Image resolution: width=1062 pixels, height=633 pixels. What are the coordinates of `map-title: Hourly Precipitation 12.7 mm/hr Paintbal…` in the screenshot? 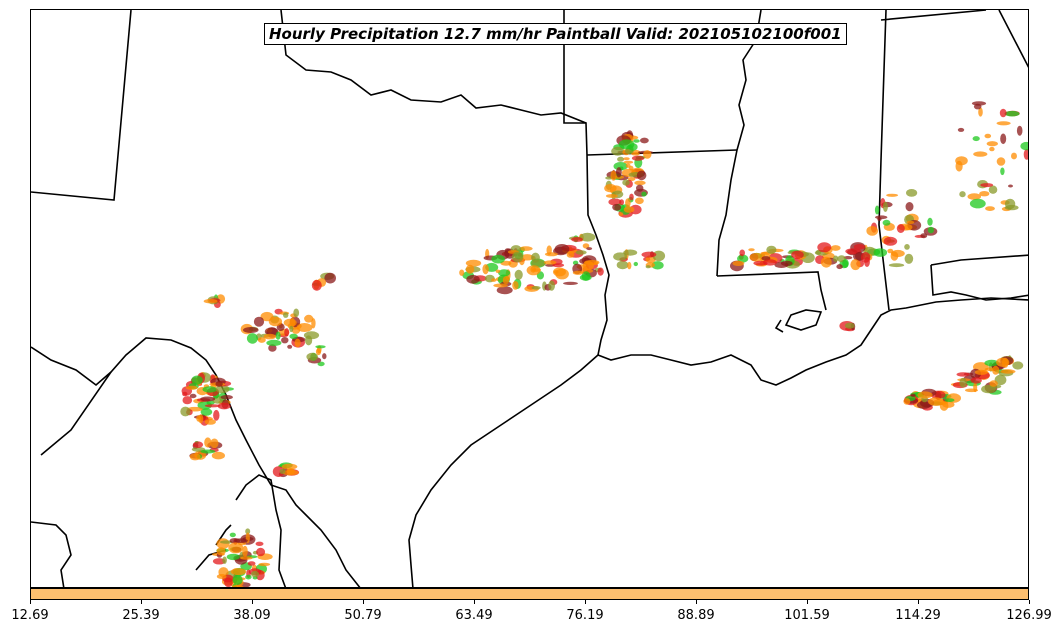 It's located at (555, 34).